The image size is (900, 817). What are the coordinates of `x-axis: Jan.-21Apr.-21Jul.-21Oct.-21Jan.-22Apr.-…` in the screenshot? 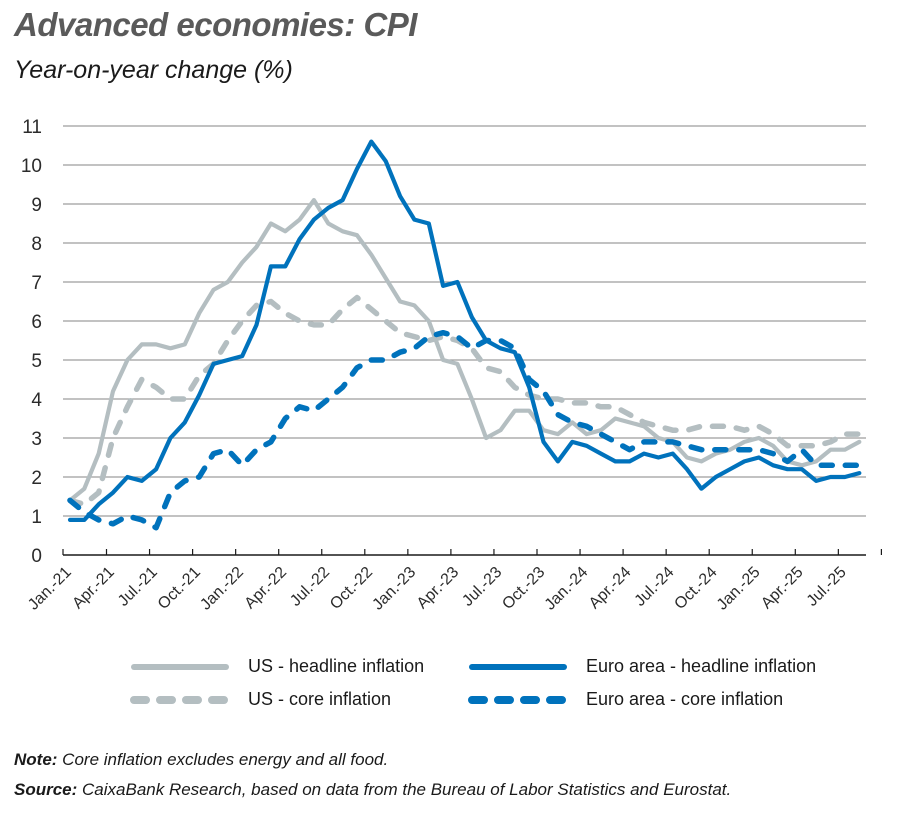 It's located at (454, 581).